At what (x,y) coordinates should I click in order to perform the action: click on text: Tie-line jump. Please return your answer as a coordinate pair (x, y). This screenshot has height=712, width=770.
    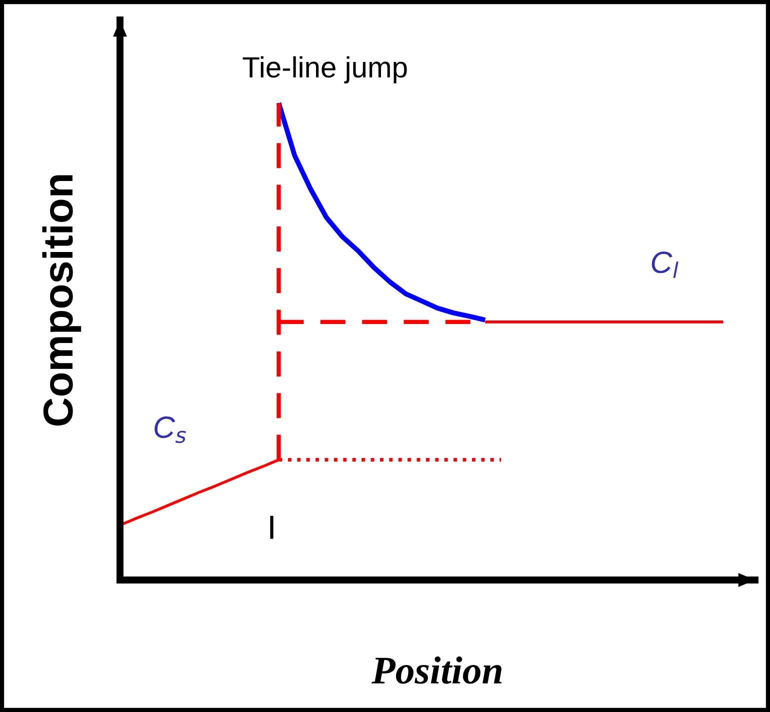
    Looking at the image, I should click on (324, 70).